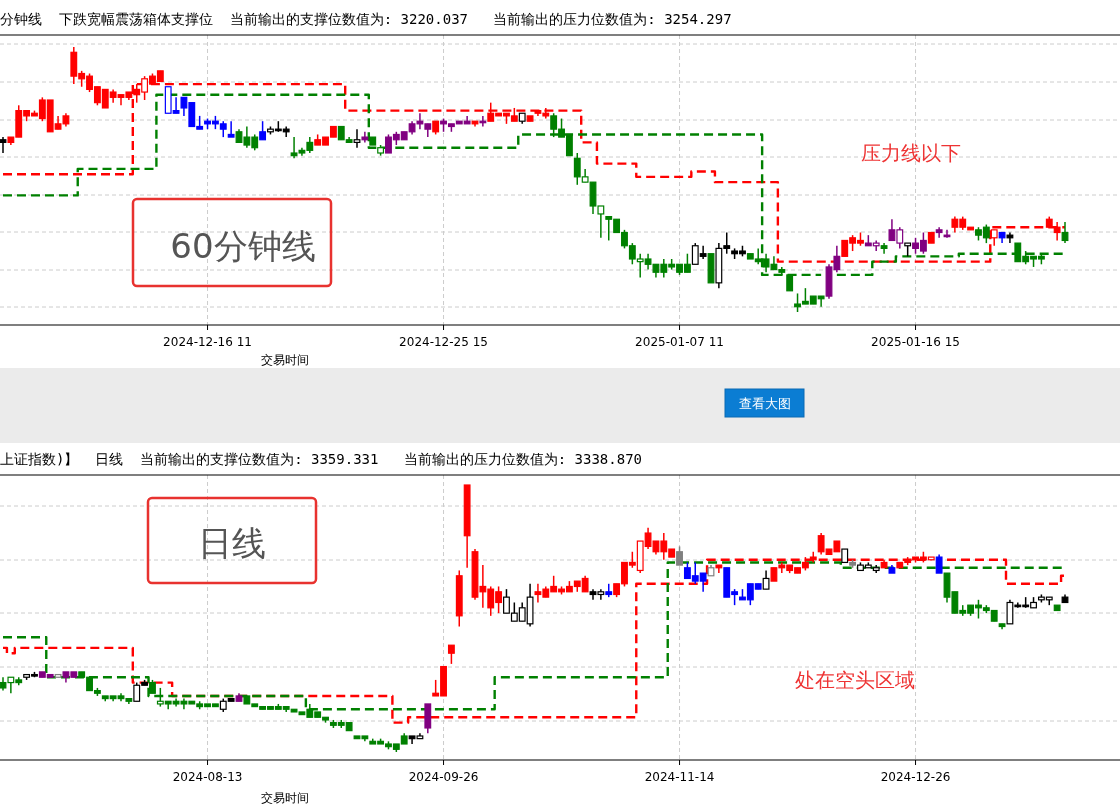  Describe the element at coordinates (207, 342) in the screenshot. I see `tick-label: 2024-12-16 11` at that location.